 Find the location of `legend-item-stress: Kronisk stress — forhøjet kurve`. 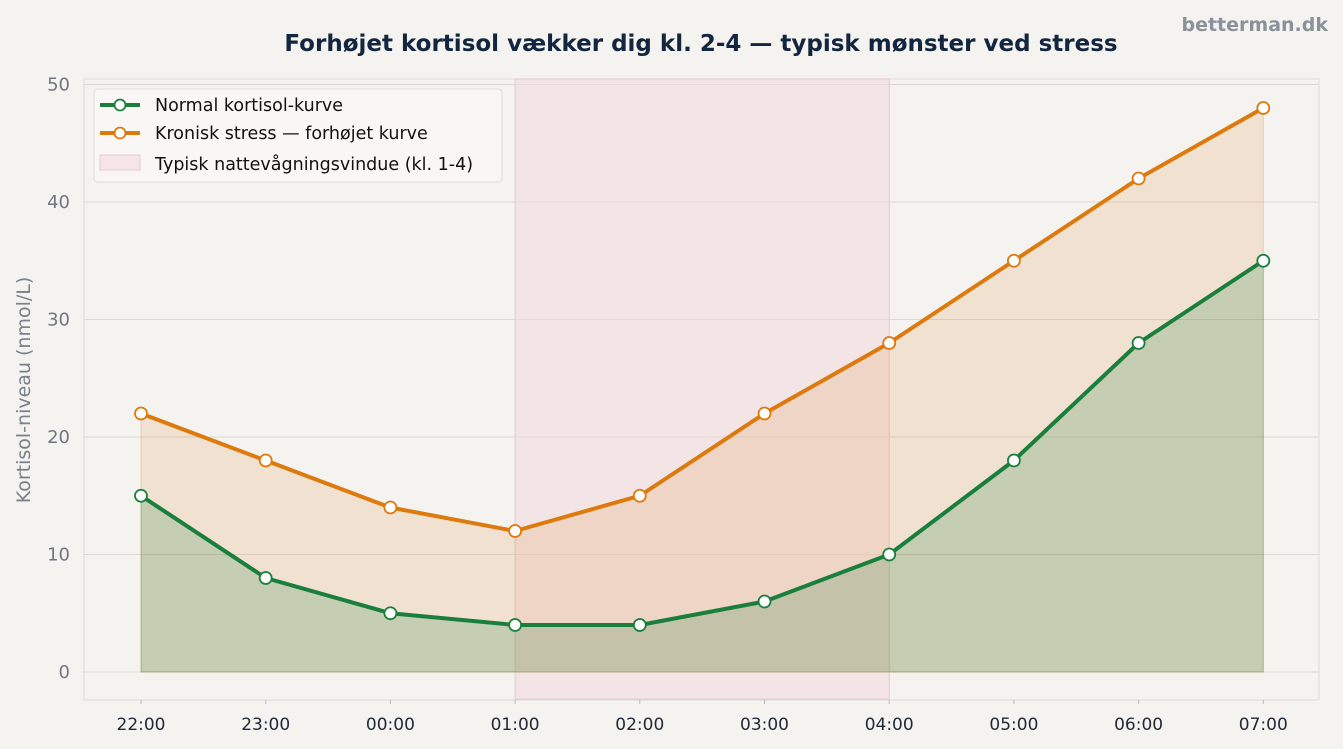

legend-item-stress: Kronisk stress — forhøjet kurve is located at coordinates (264, 134).